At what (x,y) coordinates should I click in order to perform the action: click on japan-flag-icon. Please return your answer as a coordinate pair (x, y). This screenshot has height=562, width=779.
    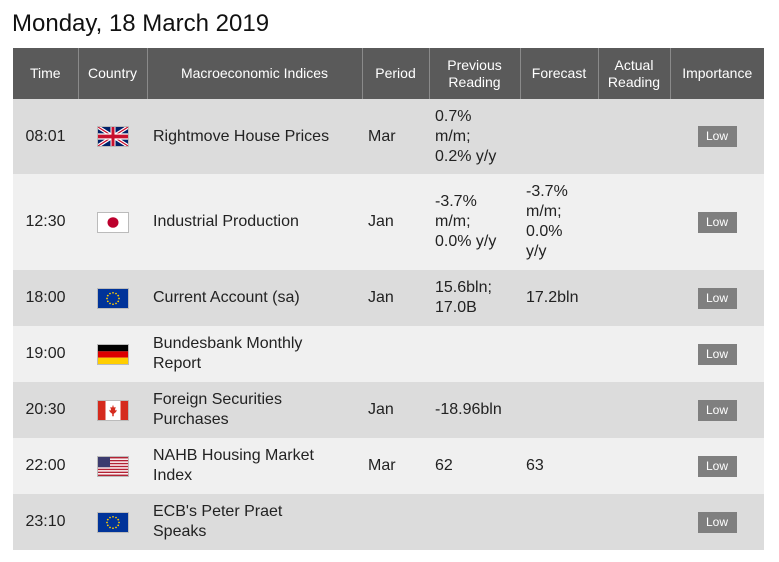
    Looking at the image, I should click on (112, 222).